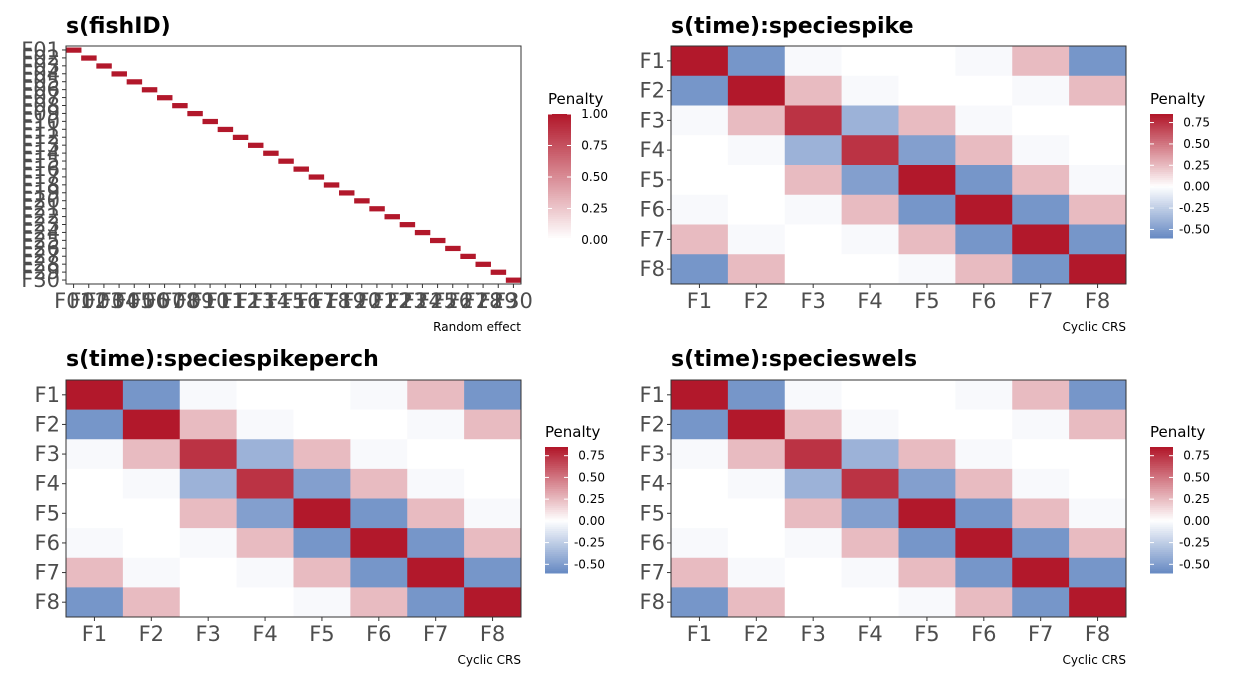 The width and height of the screenshot is (1240, 682). Describe the element at coordinates (316, 301) in the screenshot. I see `x-tick-label: F17` at that location.